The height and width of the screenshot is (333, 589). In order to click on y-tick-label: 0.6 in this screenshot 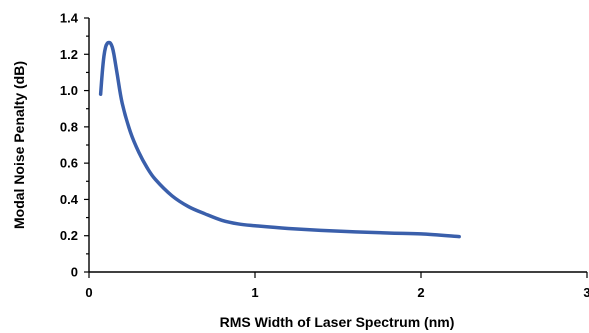, I will do `click(69, 163)`.